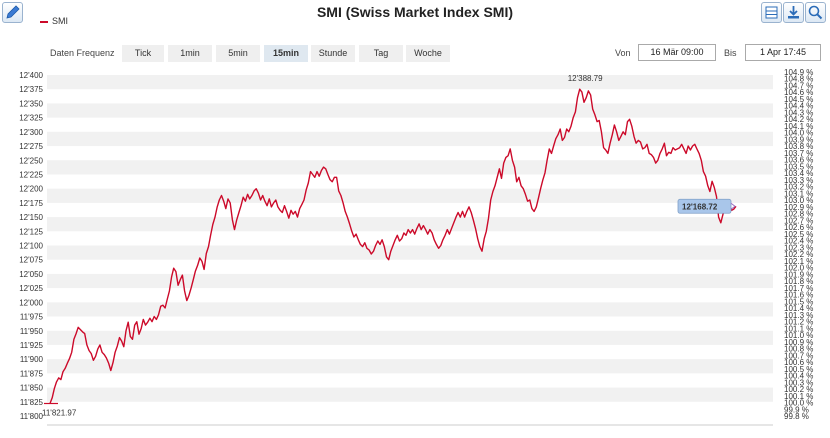  Describe the element at coordinates (798, 85) in the screenshot. I see `y-right-tick-label: 104.7 %` at that location.